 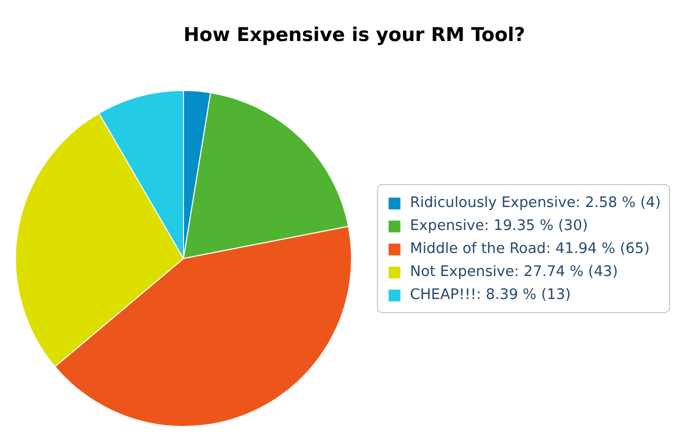 I want to click on legend-label: CHEAP!!!: 8.39 % (13), so click(x=490, y=295).